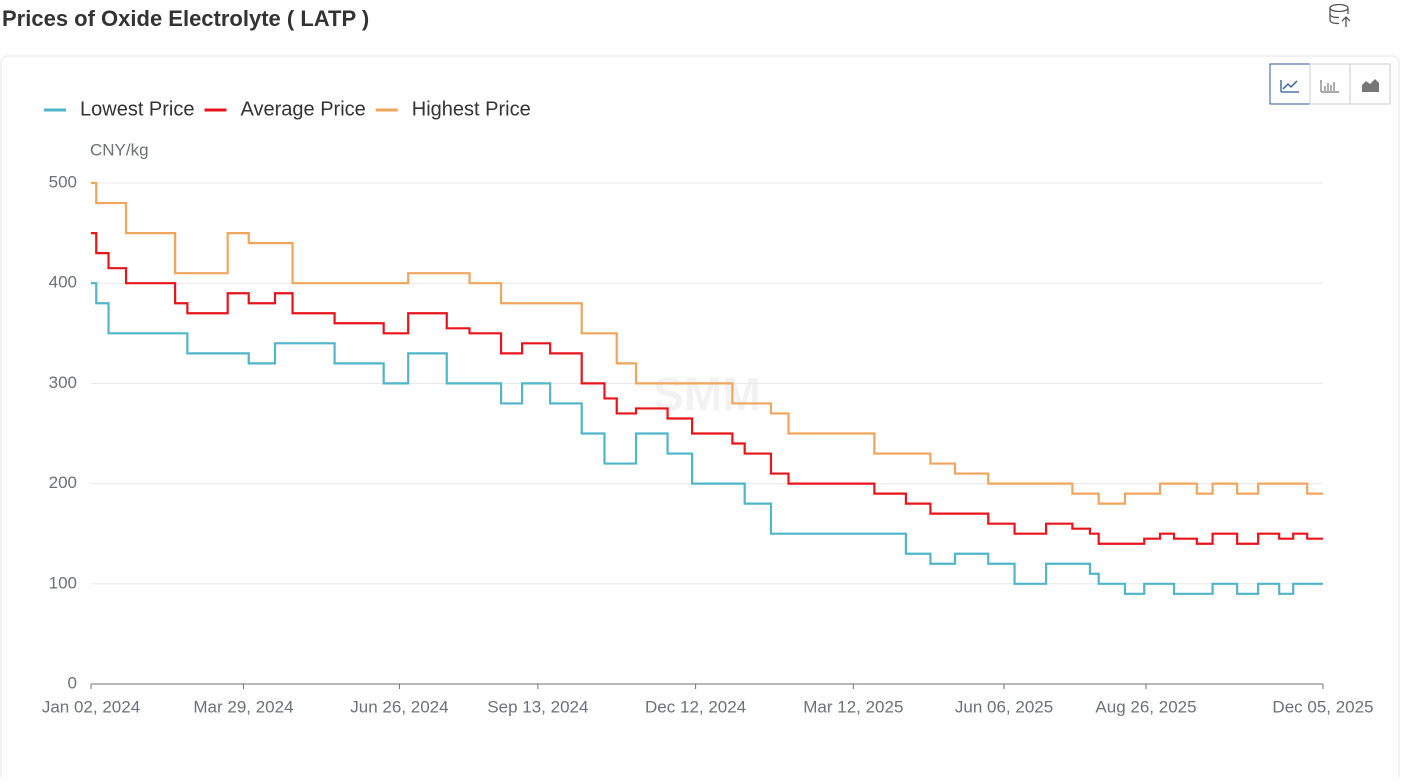 This screenshot has height=782, width=1401. I want to click on x-tick-label: Dec 05, 2025, so click(1322, 706).